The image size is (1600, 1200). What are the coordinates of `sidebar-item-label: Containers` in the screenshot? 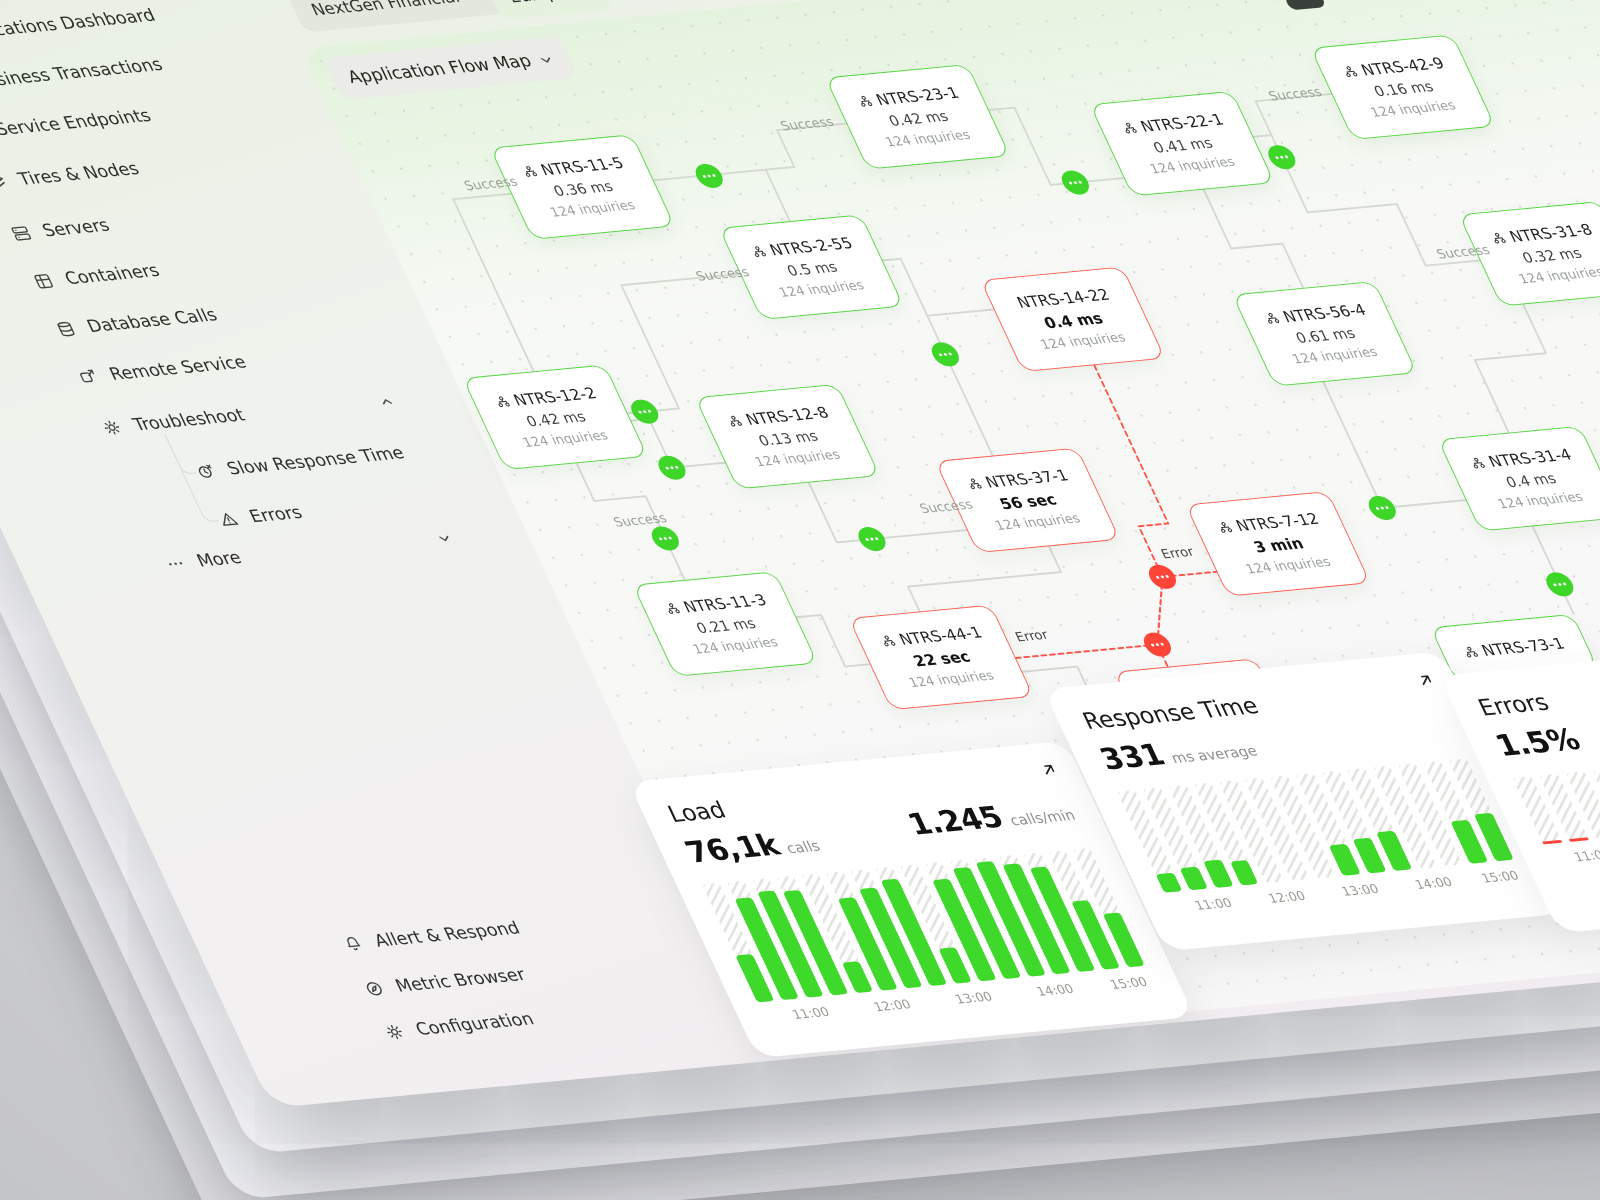 It's located at (112, 274).